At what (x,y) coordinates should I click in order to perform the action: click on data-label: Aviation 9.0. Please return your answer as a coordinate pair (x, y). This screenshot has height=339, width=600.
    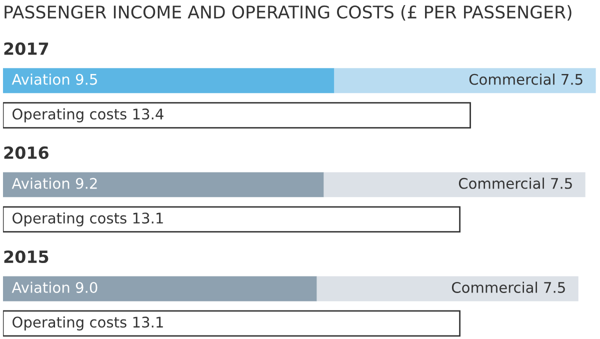
    Looking at the image, I should click on (55, 287).